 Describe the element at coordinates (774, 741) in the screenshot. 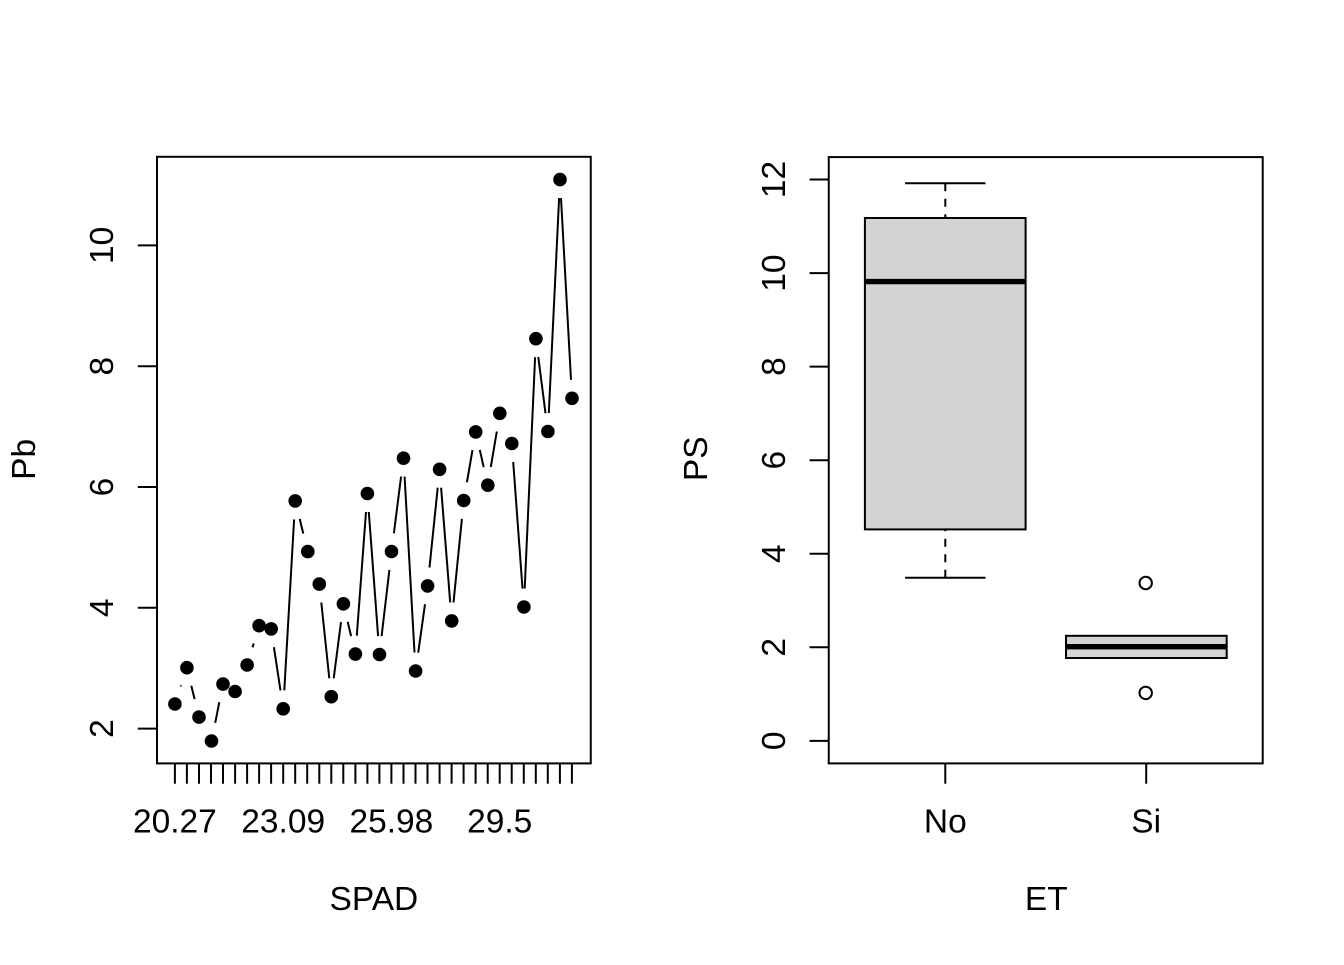

I see `svg-text: 0` at that location.